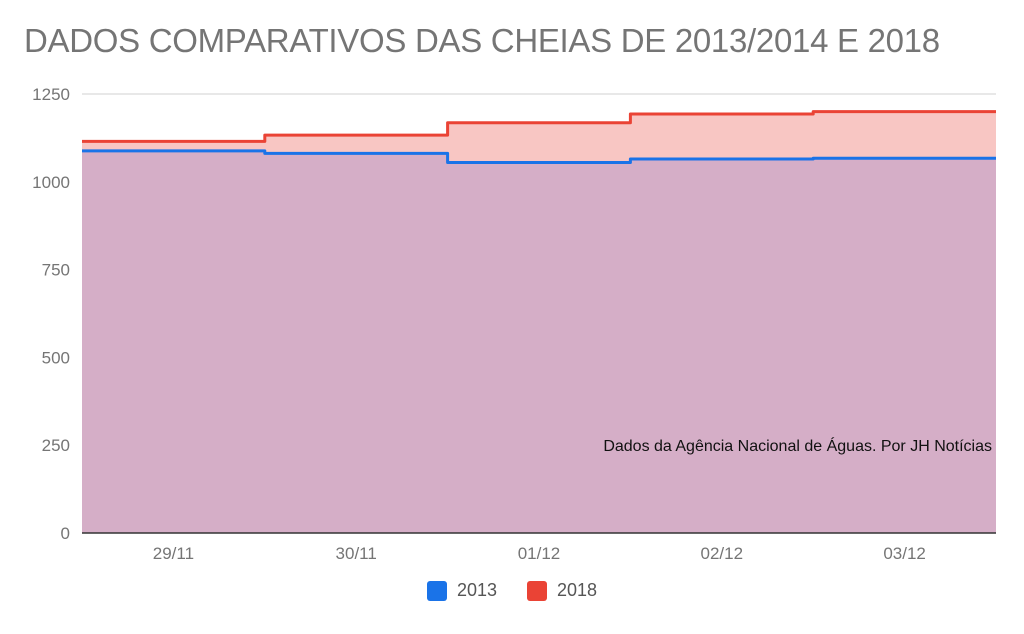 Image resolution: width=1024 pixels, height=634 pixels. I want to click on legend-item-2013: 2013, so click(461, 590).